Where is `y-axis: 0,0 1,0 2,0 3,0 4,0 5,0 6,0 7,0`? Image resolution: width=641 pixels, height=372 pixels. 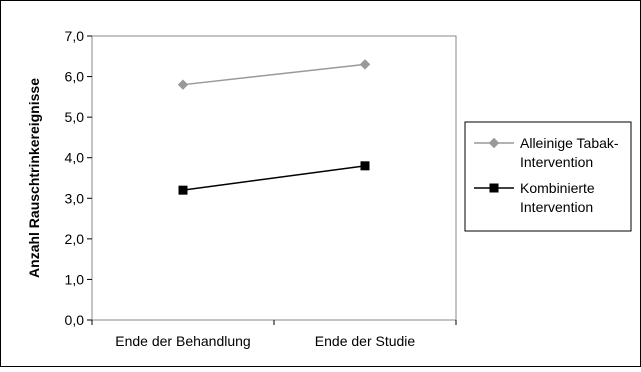
y-axis: 0,0 1,0 2,0 3,0 4,0 5,0 6,0 7,0 is located at coordinates (78, 178).